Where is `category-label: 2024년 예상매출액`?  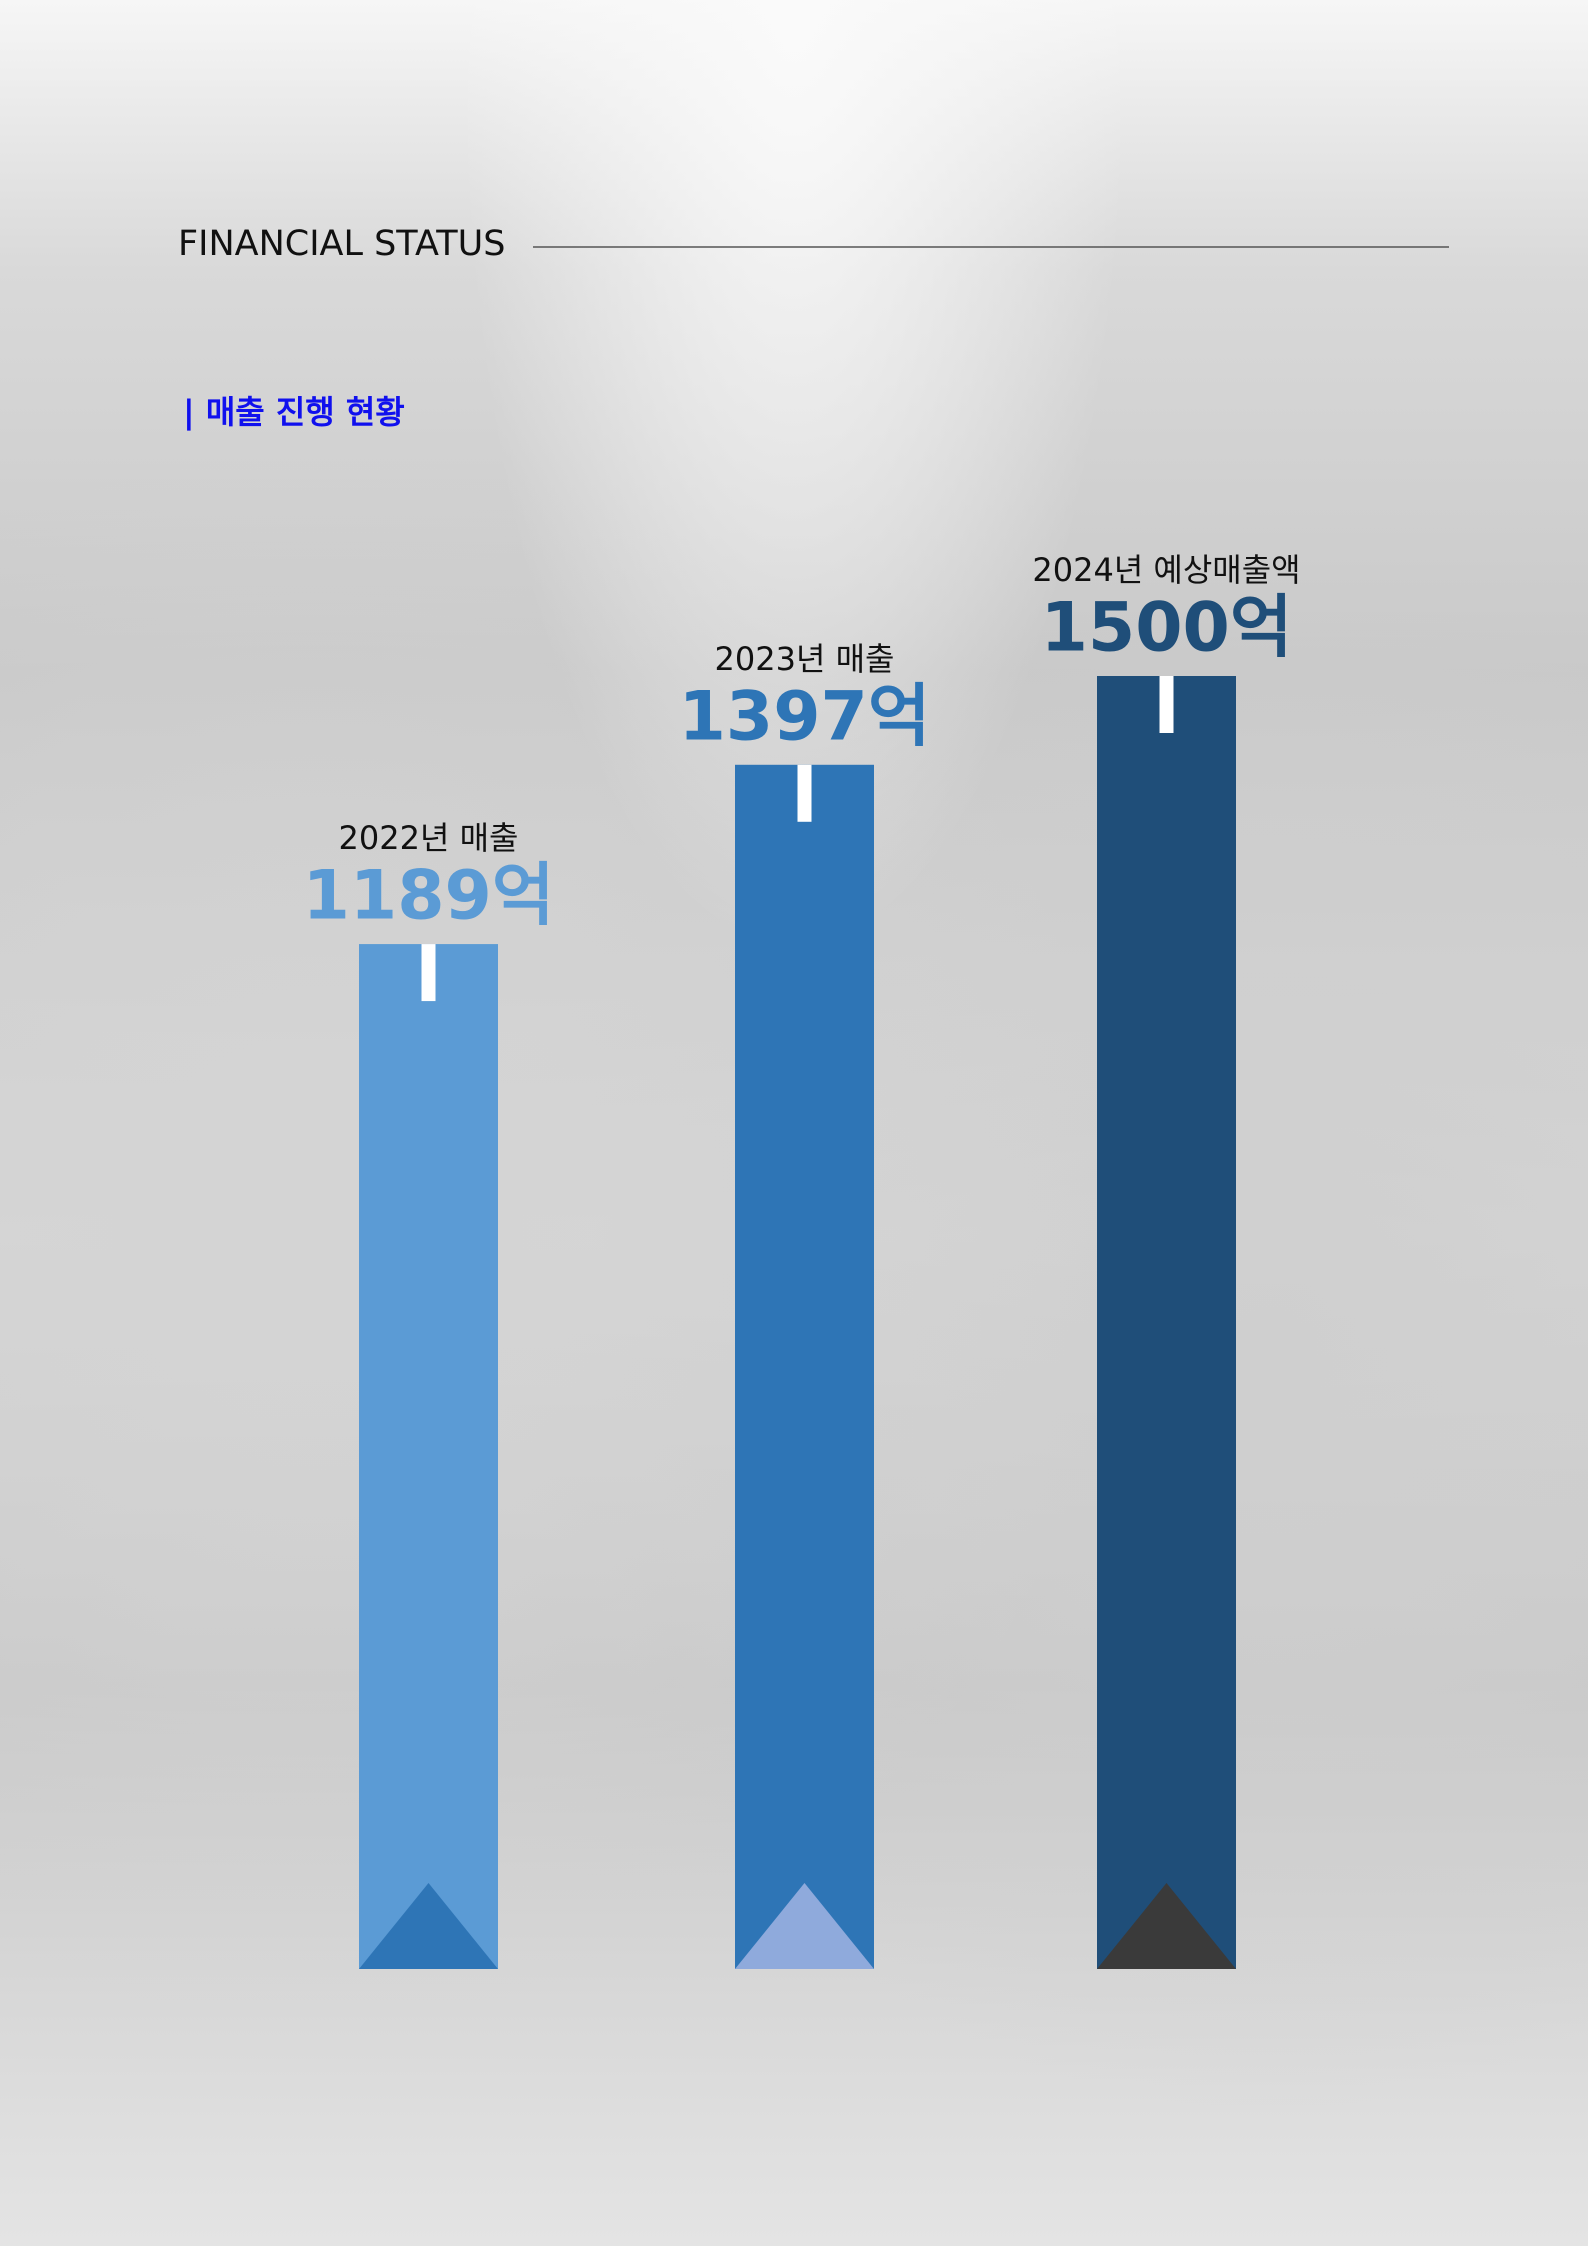 category-label: 2024년 예상매출액 is located at coordinates (1166, 570).